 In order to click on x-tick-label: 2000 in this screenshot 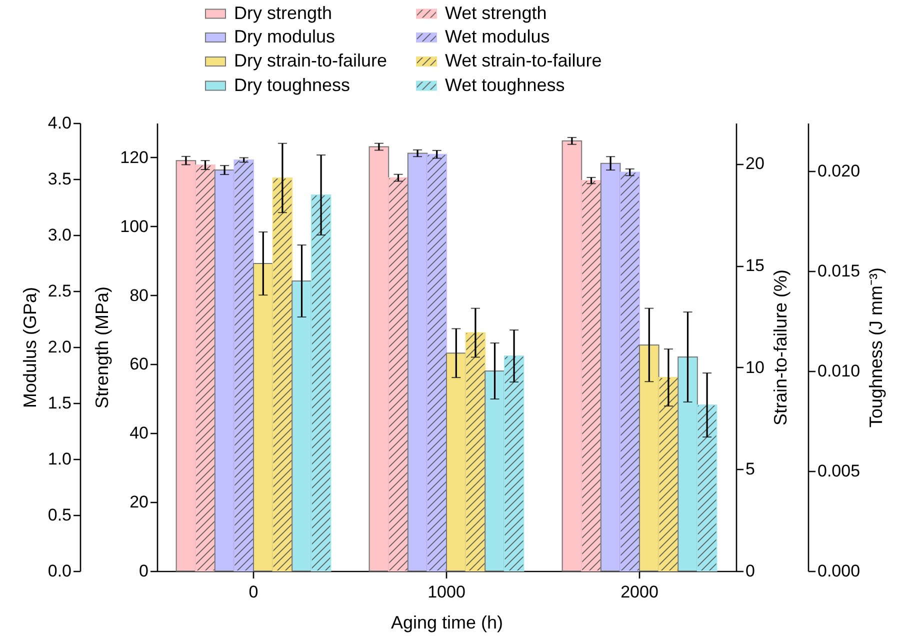, I will do `click(639, 592)`.